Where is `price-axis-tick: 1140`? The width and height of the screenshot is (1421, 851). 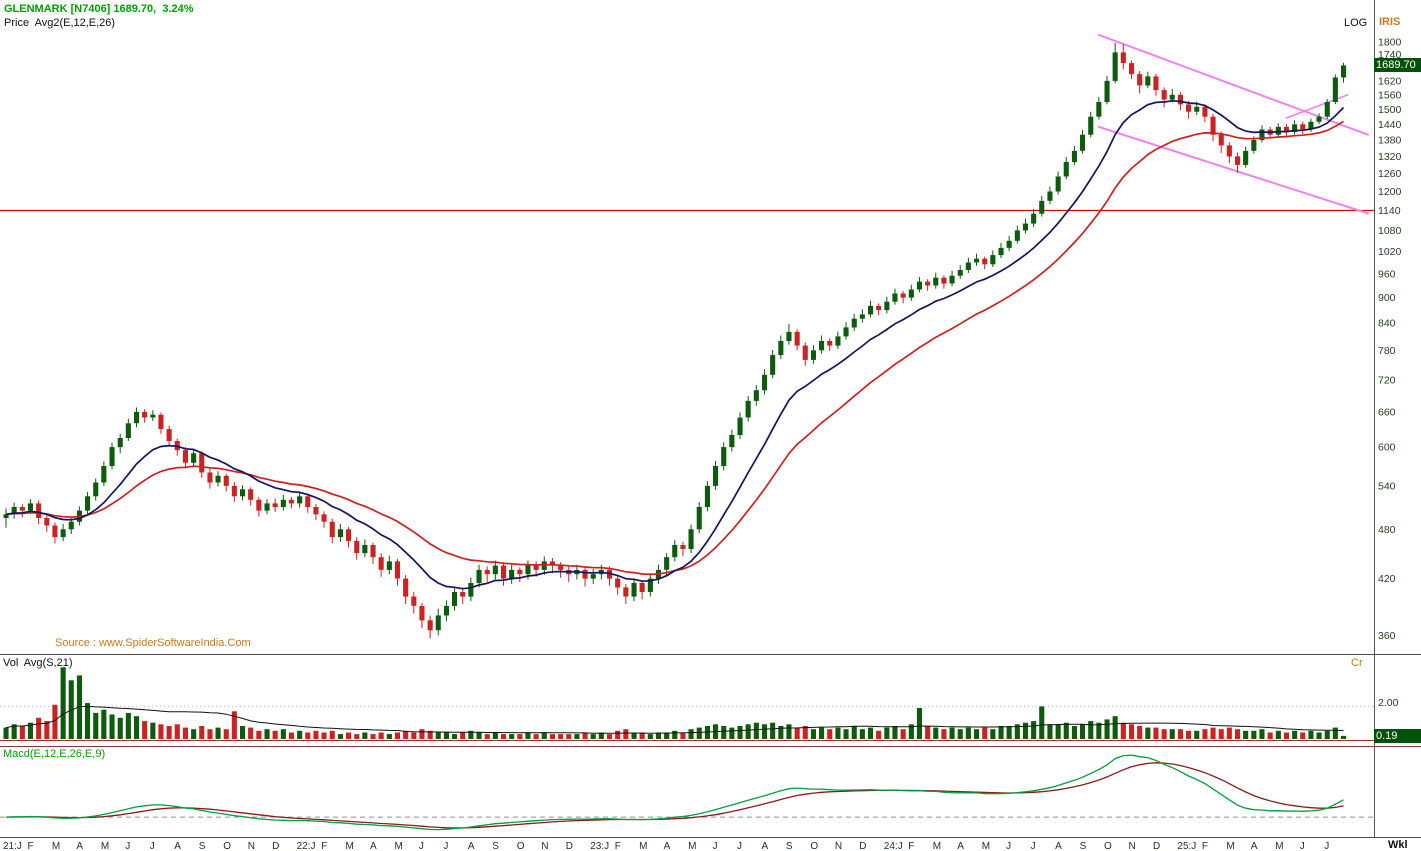
price-axis-tick: 1140 is located at coordinates (1389, 211).